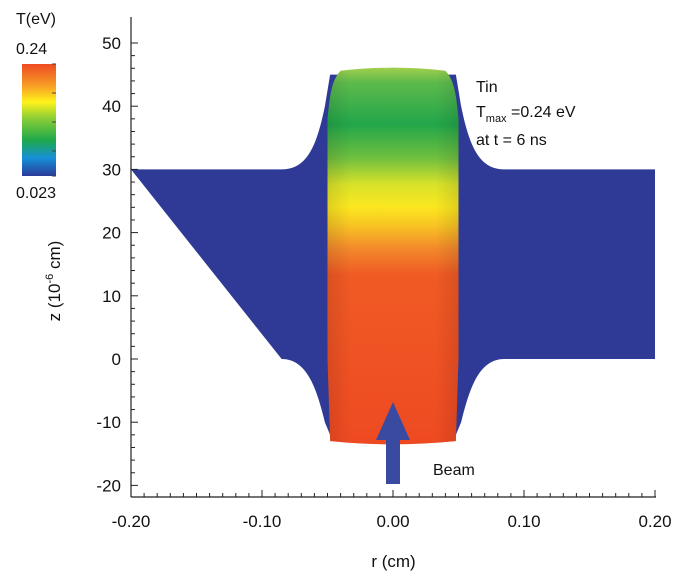 Image resolution: width=689 pixels, height=575 pixels. Describe the element at coordinates (116, 359) in the screenshot. I see `y-tick-label: 0` at that location.